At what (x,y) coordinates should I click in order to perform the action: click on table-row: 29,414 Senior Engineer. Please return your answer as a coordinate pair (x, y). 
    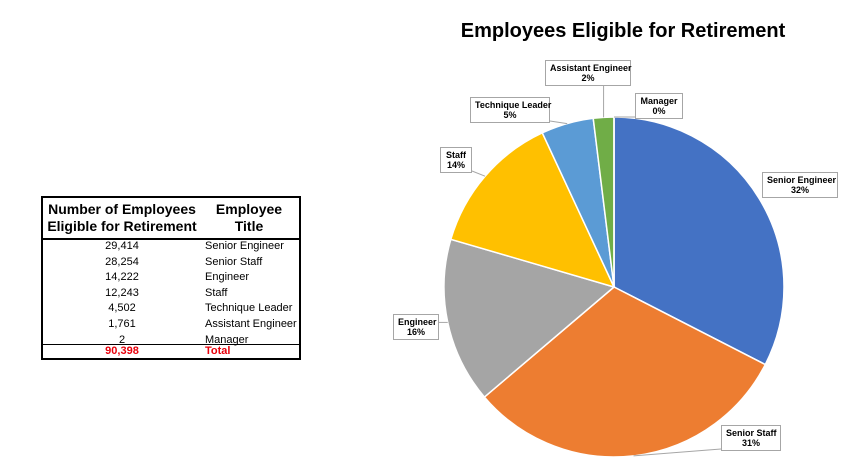
    Looking at the image, I should click on (171, 247).